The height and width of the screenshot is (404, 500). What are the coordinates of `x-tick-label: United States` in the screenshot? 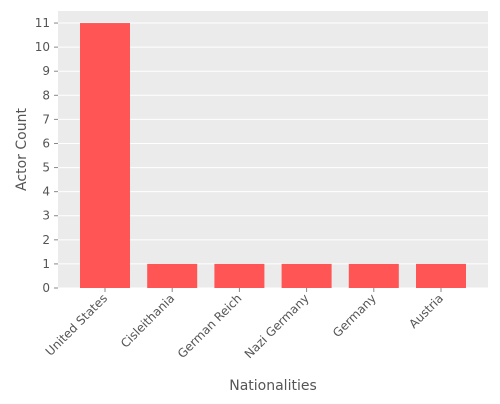 It's located at (76, 324).